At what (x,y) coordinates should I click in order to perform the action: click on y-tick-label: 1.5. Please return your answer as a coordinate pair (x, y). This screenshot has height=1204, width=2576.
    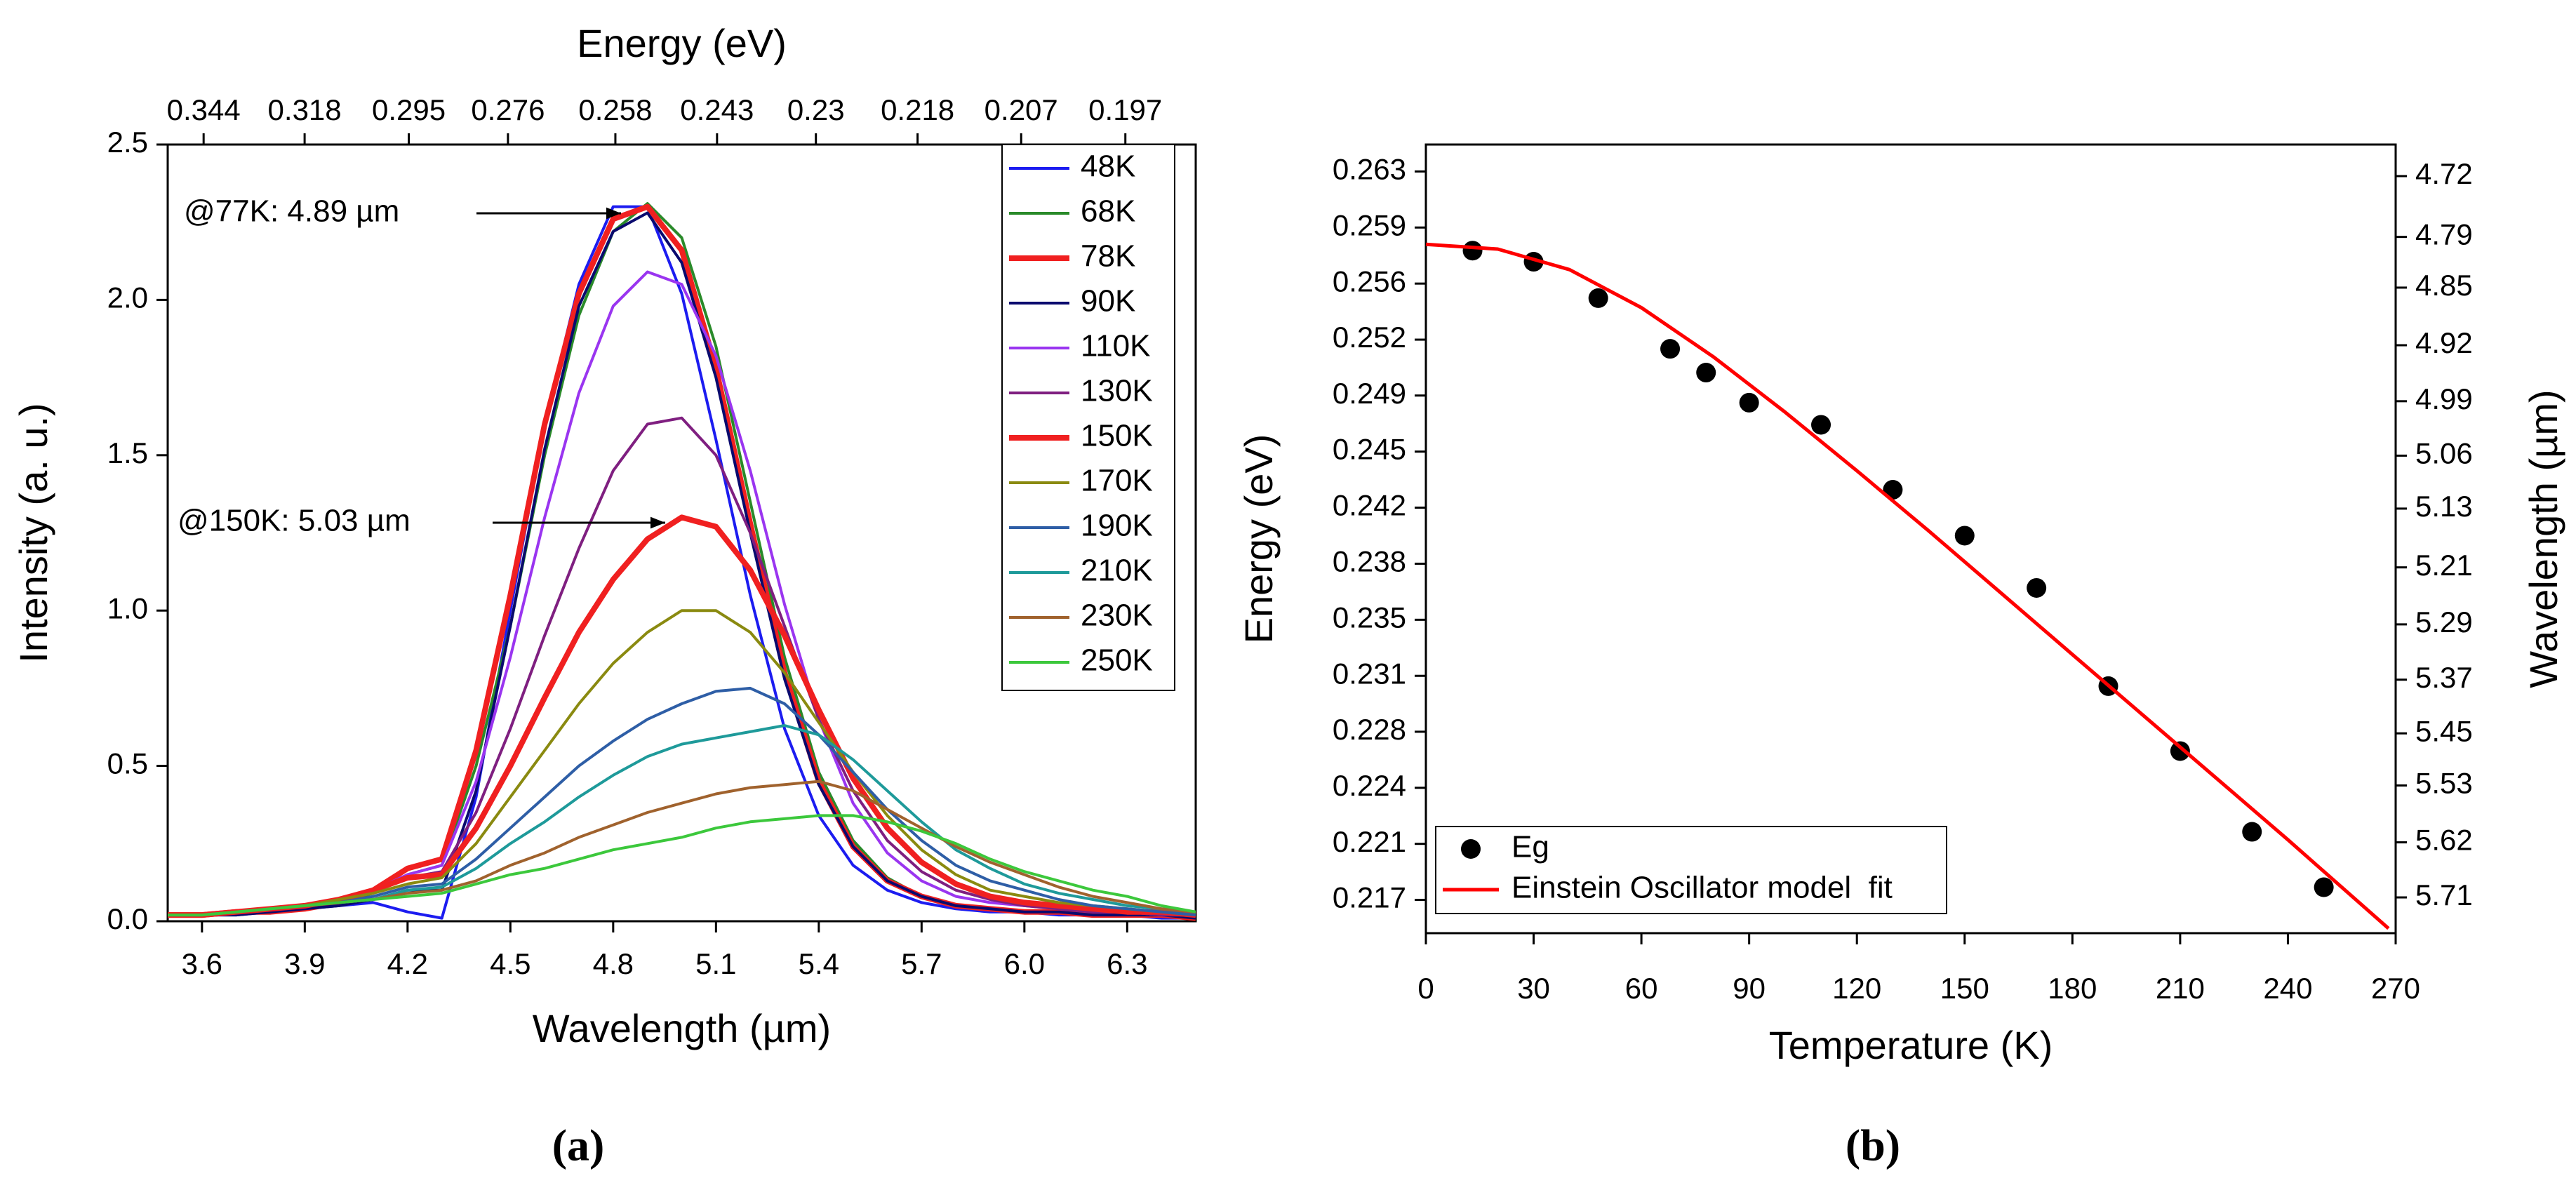
    Looking at the image, I should click on (127, 452).